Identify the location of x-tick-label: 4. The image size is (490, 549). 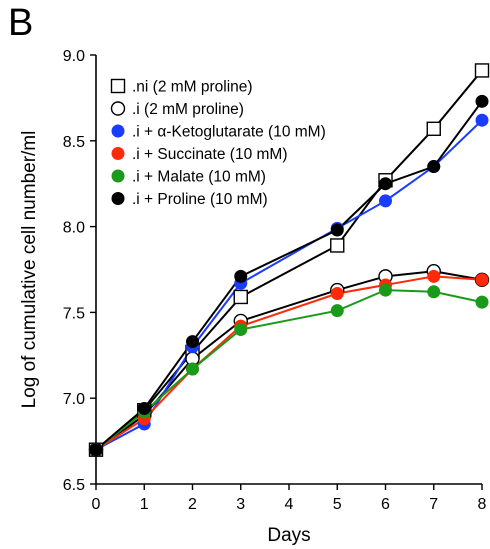
(289, 504).